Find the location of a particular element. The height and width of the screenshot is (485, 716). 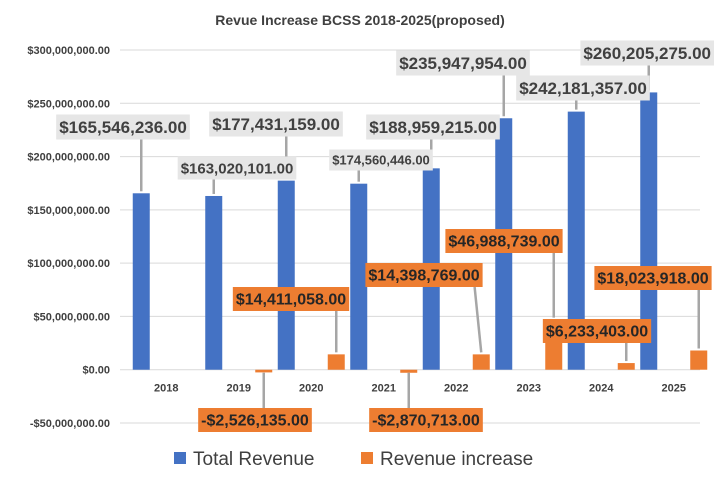

data-label: $174,560,446.00 is located at coordinates (381, 160).